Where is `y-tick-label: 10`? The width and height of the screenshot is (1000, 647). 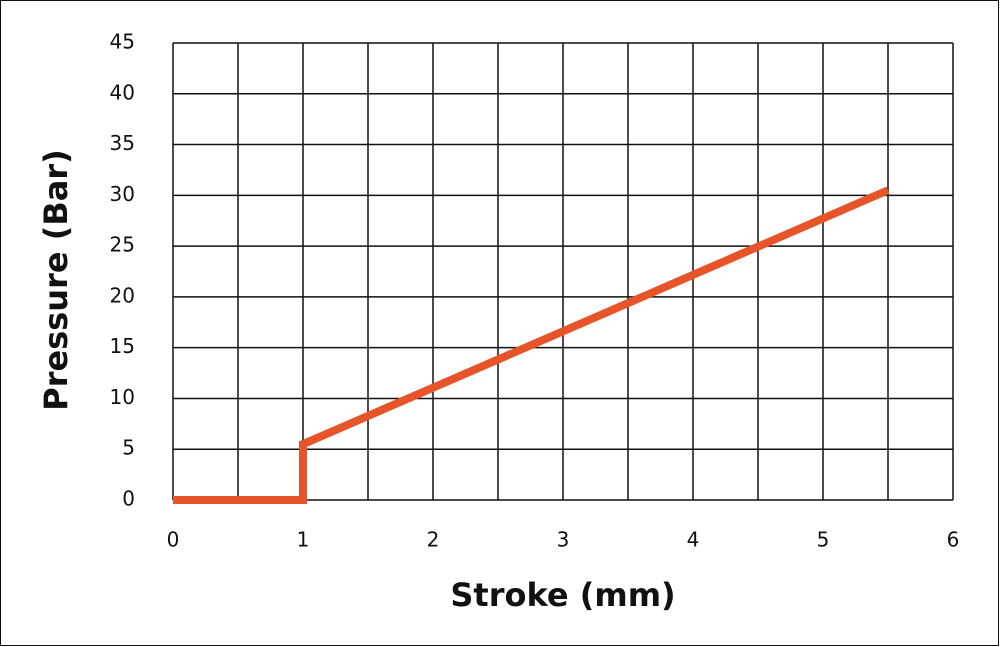 y-tick-label: 10 is located at coordinates (122, 397).